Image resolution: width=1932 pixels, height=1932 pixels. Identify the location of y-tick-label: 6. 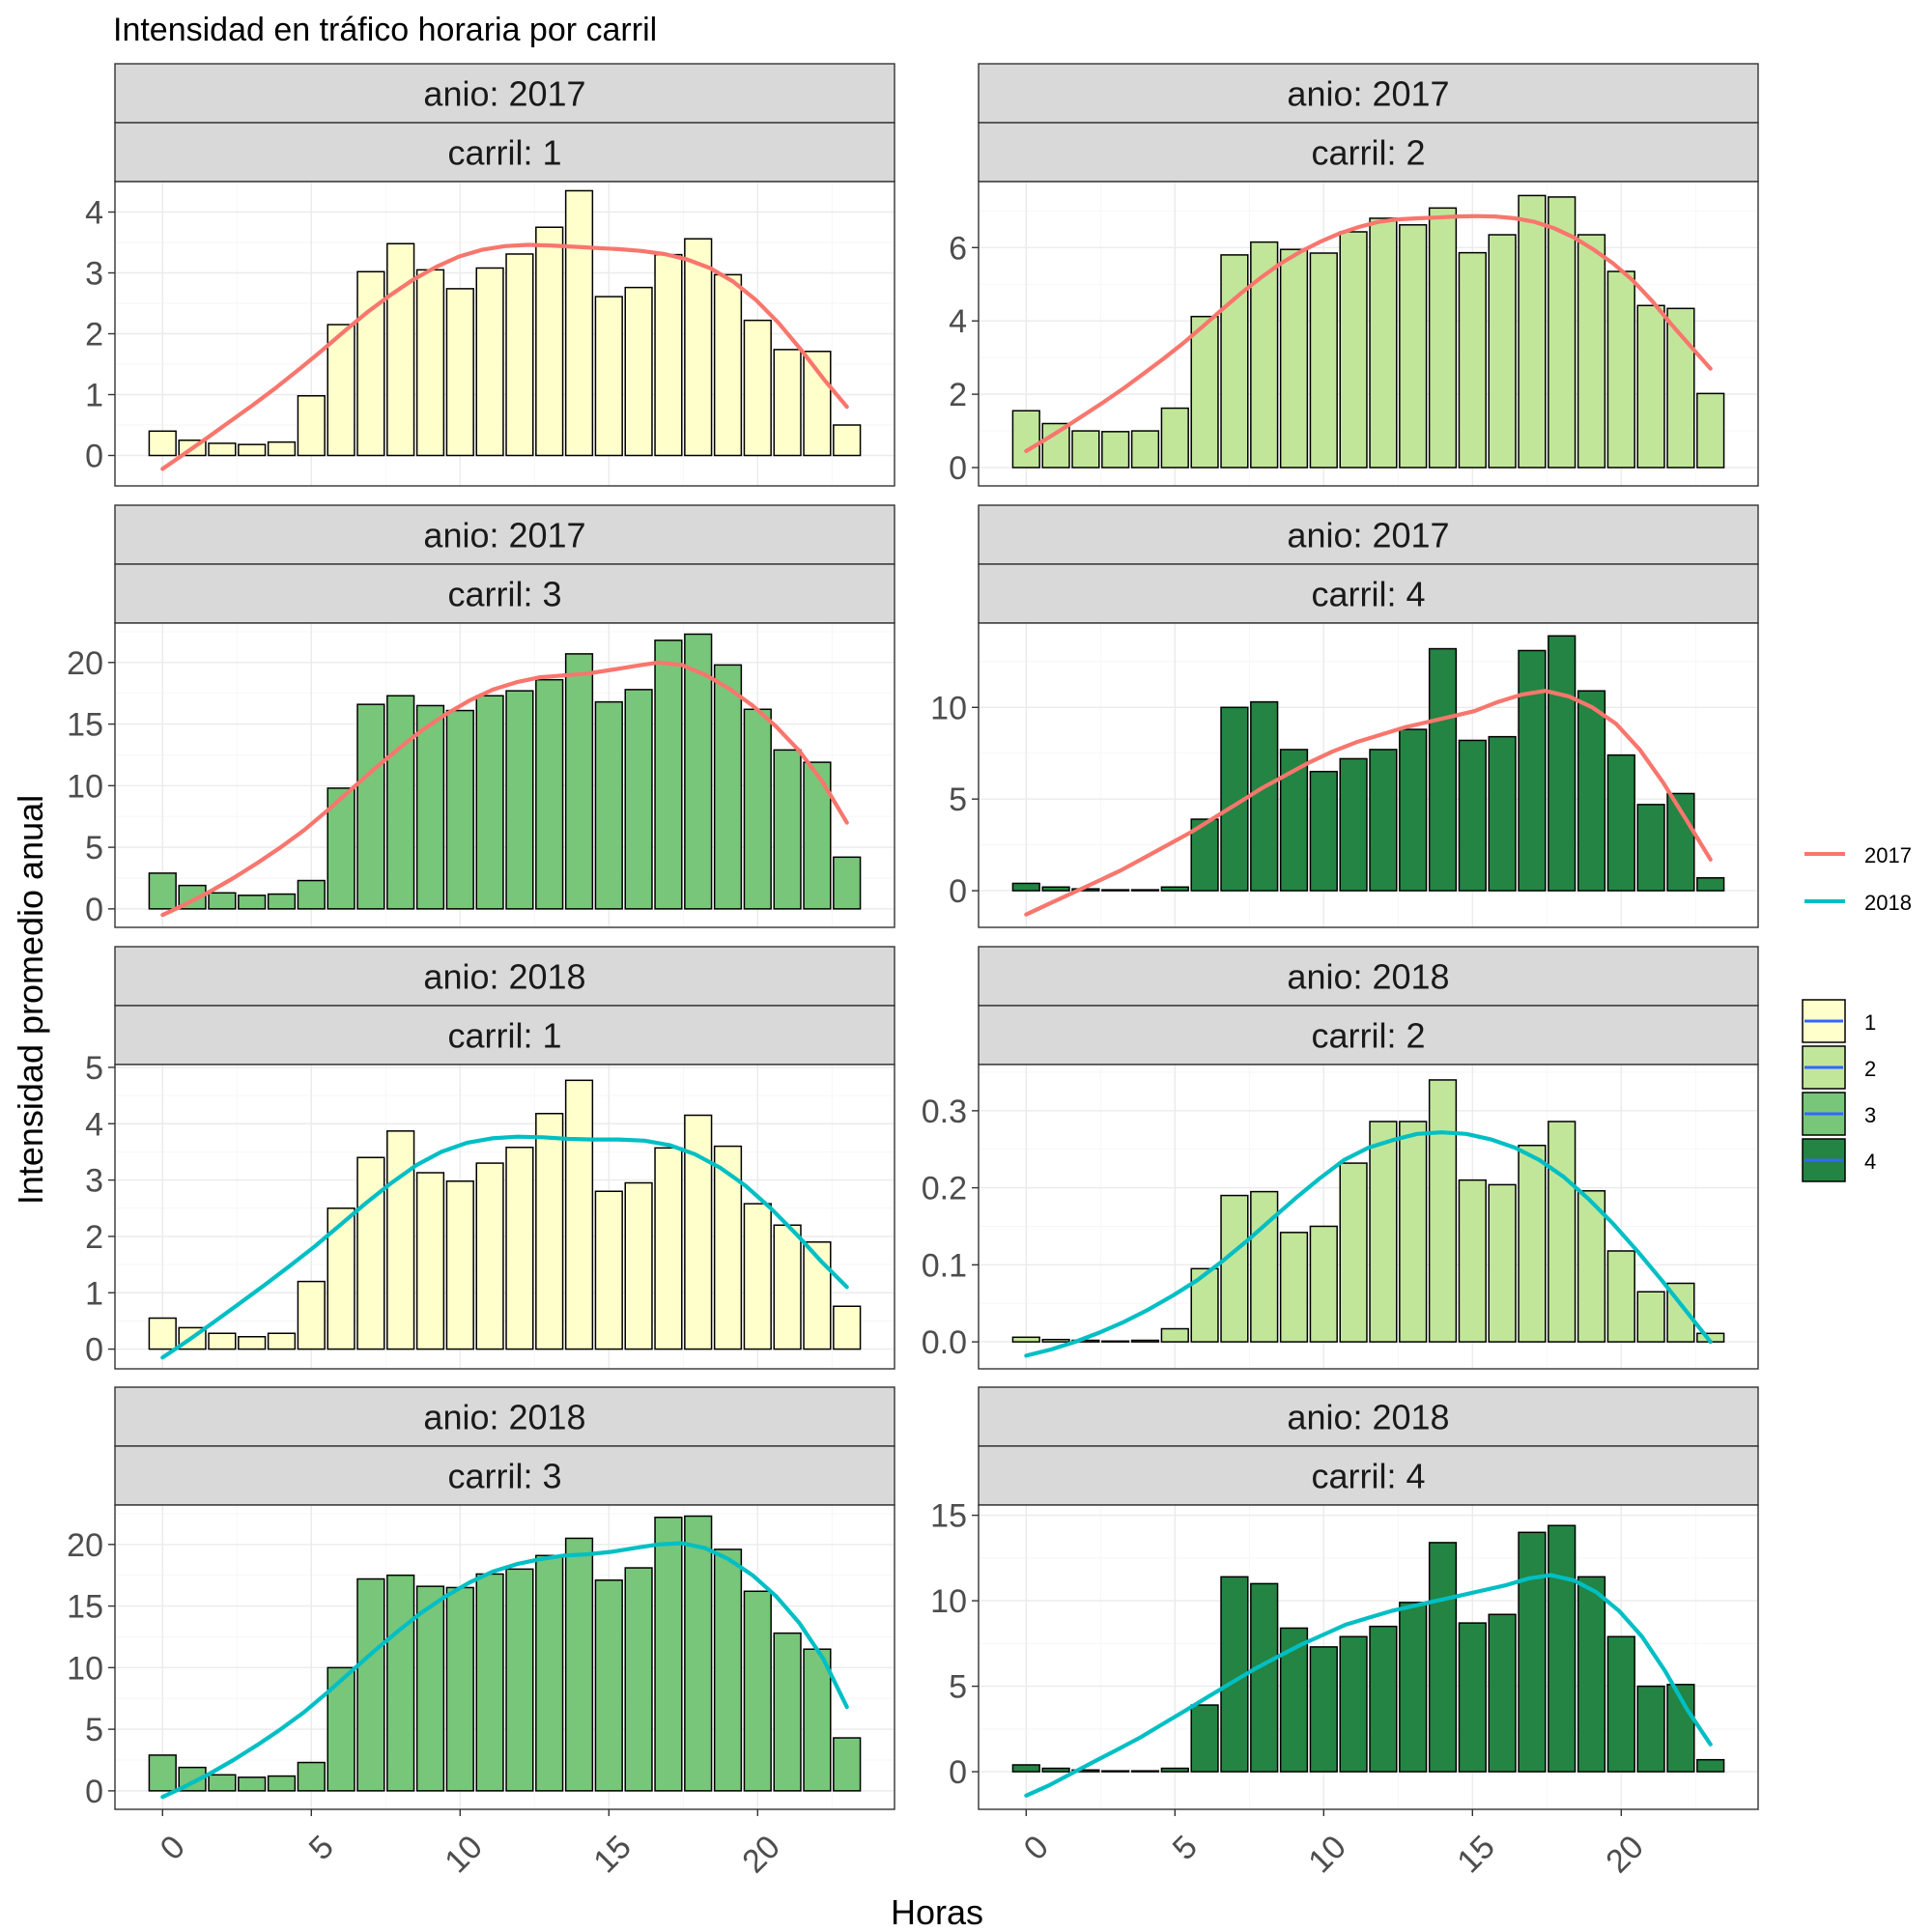
(958, 248).